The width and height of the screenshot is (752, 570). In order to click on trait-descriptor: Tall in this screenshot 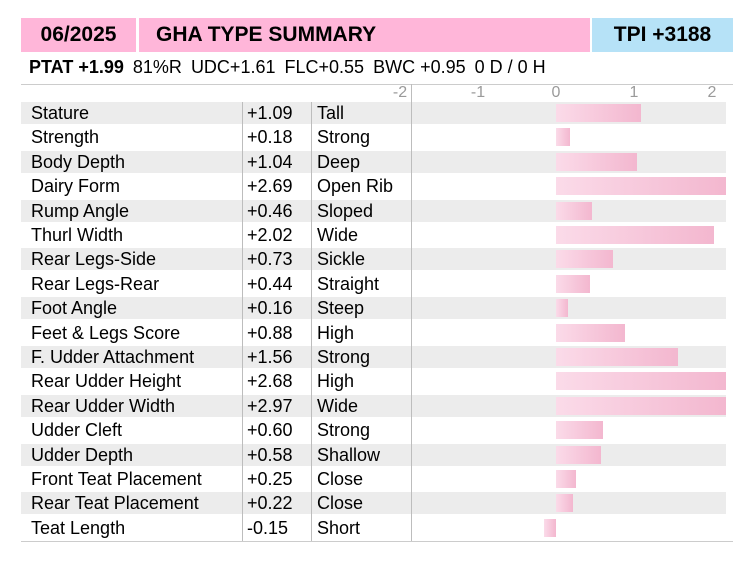, I will do `click(331, 113)`.